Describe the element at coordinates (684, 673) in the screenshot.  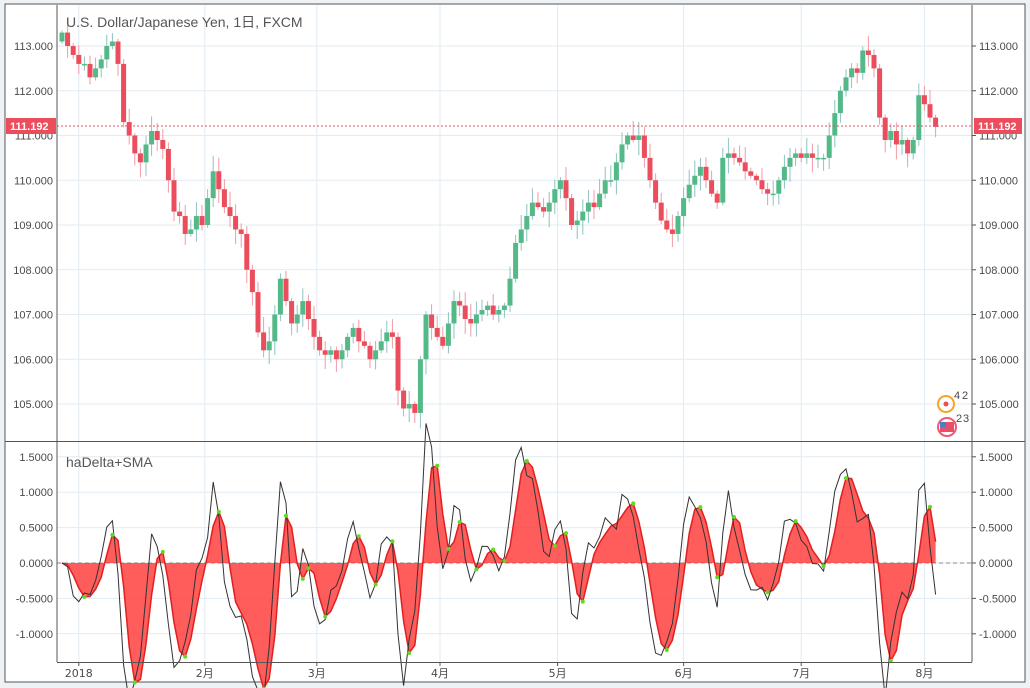
I see `x-tick-label: 6月` at that location.